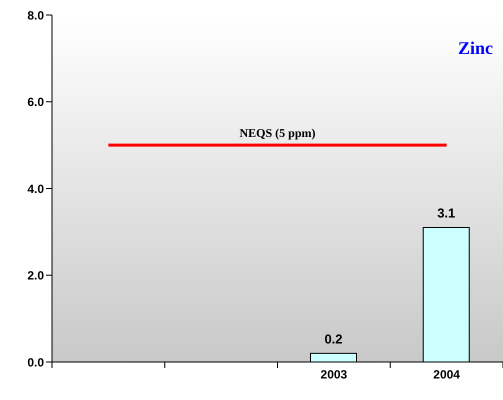 The width and height of the screenshot is (503, 400). What do you see at coordinates (35, 102) in the screenshot?
I see `y-tick-label: 6.0` at bounding box center [35, 102].